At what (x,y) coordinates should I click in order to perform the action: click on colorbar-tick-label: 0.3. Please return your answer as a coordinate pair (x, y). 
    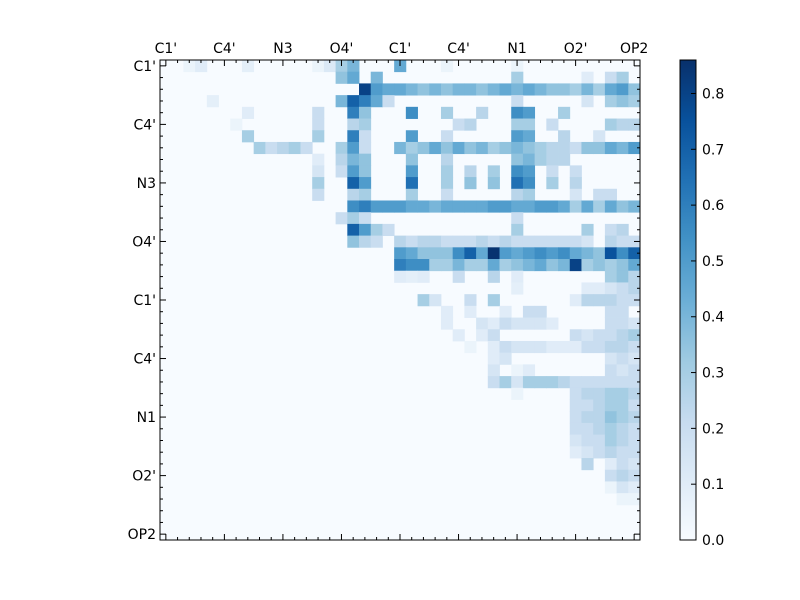
    Looking at the image, I should click on (713, 374).